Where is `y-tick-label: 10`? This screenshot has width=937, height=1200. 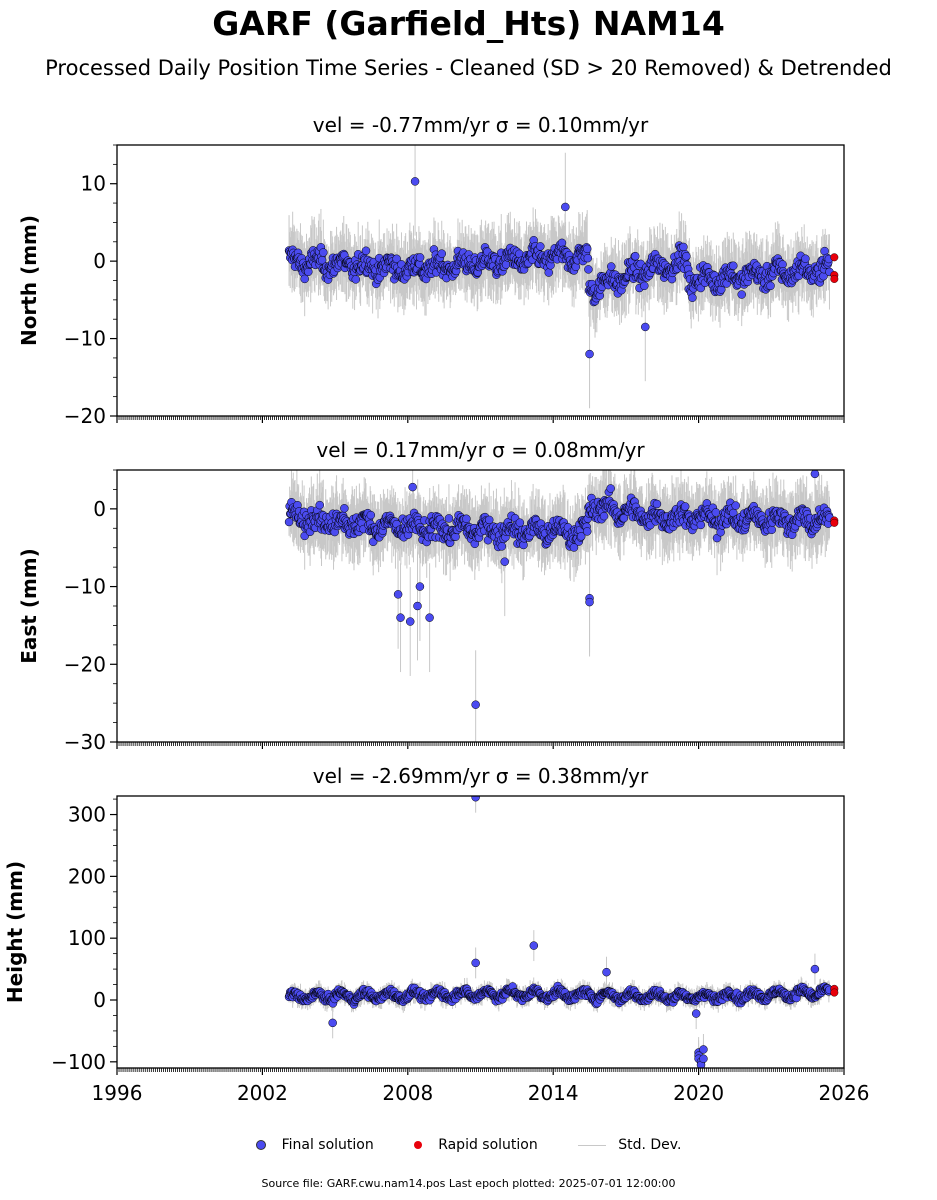 y-tick-label: 10 is located at coordinates (93, 184).